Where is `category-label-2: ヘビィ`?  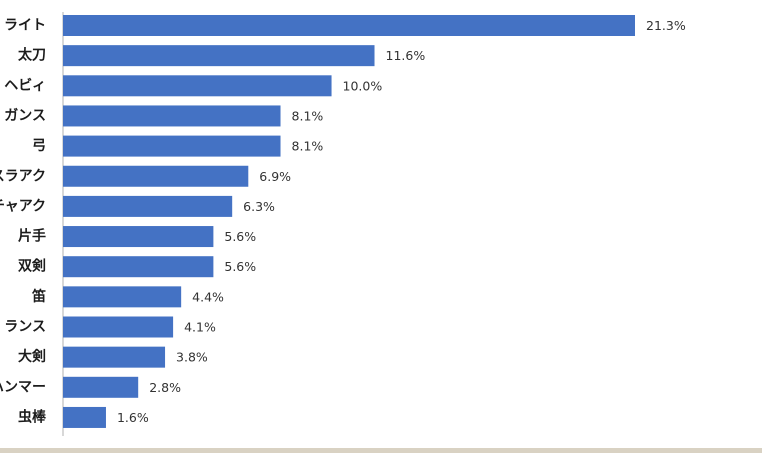 category-label-2: ヘビィ is located at coordinates (25, 86).